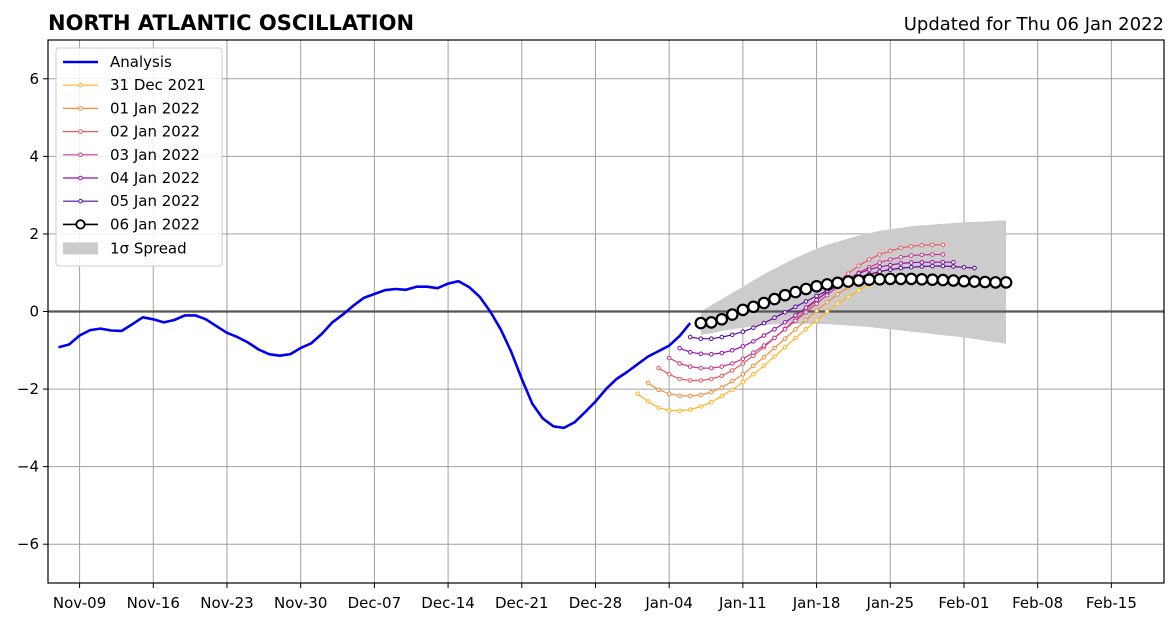 Image resolution: width=1176 pixels, height=622 pixels. What do you see at coordinates (853, 301) in the screenshot?
I see `forecast-series` at bounding box center [853, 301].